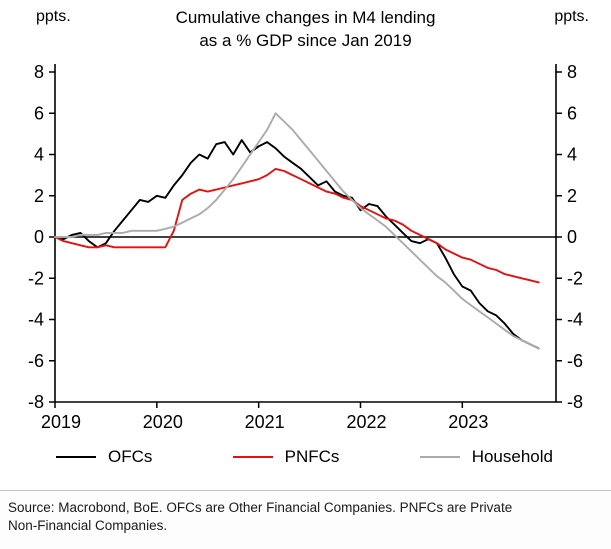 The height and width of the screenshot is (549, 611). I want to click on legend-item-pnfcs: PNFCs, so click(286, 457).